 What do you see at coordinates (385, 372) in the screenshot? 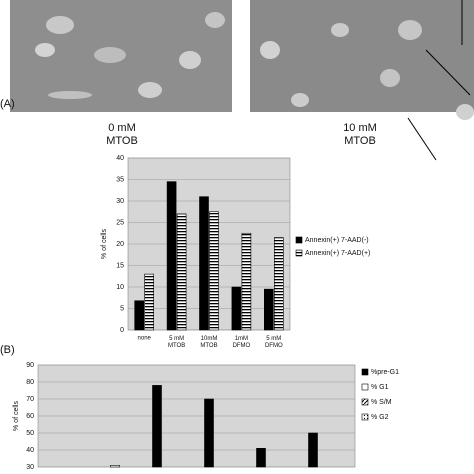
I see `legend-label: %pre-G1` at bounding box center [385, 372].